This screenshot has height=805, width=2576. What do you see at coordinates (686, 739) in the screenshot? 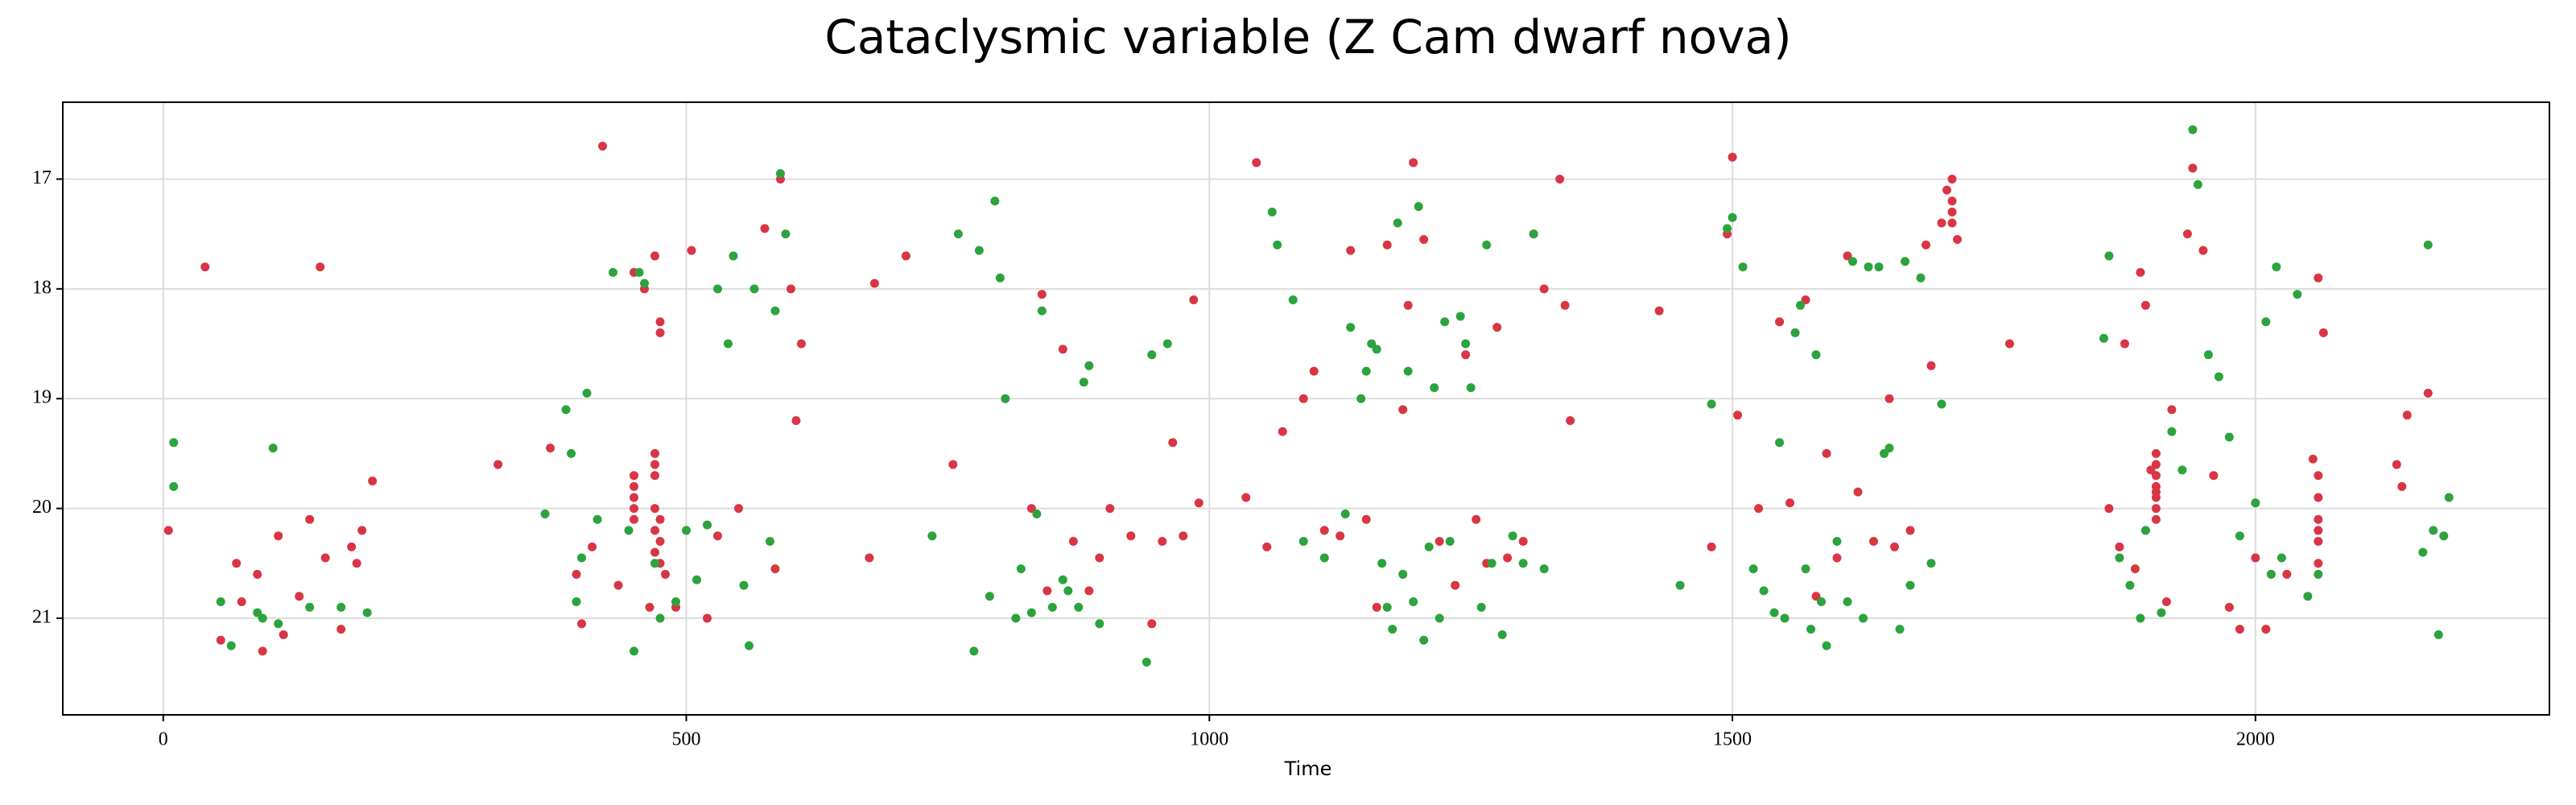
I see `x-tick-label: 500` at bounding box center [686, 739].